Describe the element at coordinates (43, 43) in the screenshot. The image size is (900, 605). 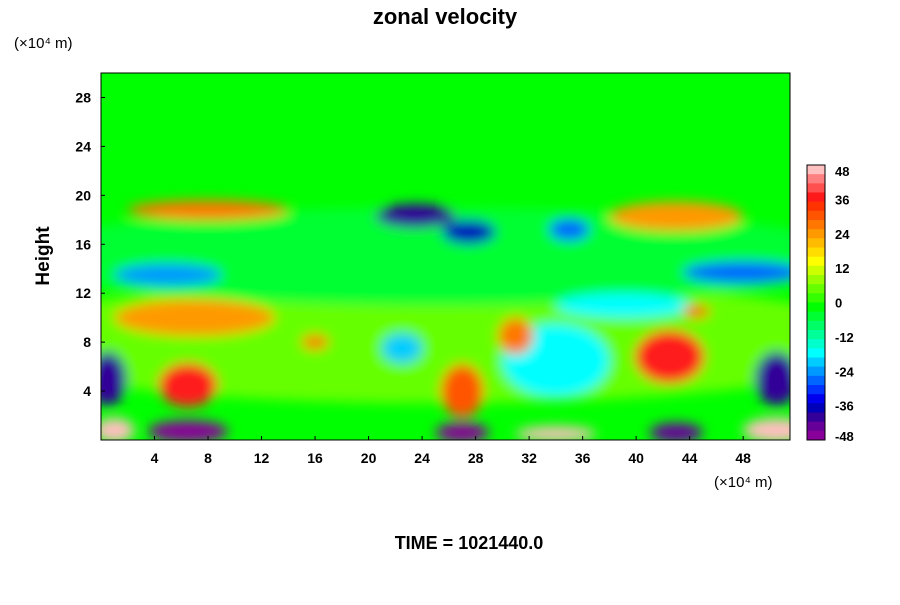
I see `y-axis-unit: (×10⁴ m)` at that location.